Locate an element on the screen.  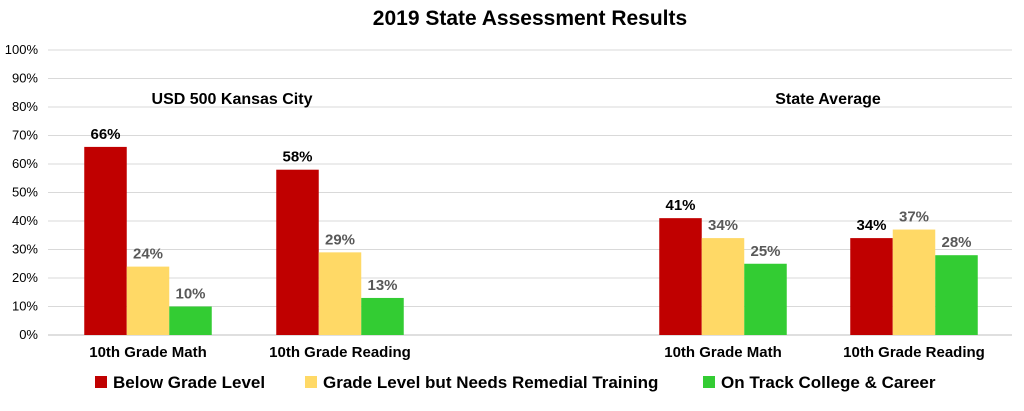
group-labels: USD 500 Kansas City State Average is located at coordinates (516, 99).